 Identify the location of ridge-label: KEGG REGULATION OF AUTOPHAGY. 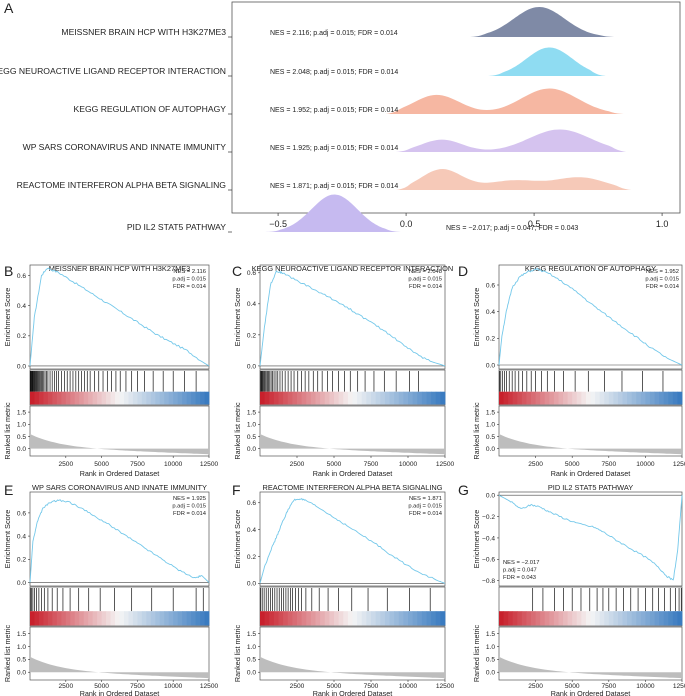
(150, 109).